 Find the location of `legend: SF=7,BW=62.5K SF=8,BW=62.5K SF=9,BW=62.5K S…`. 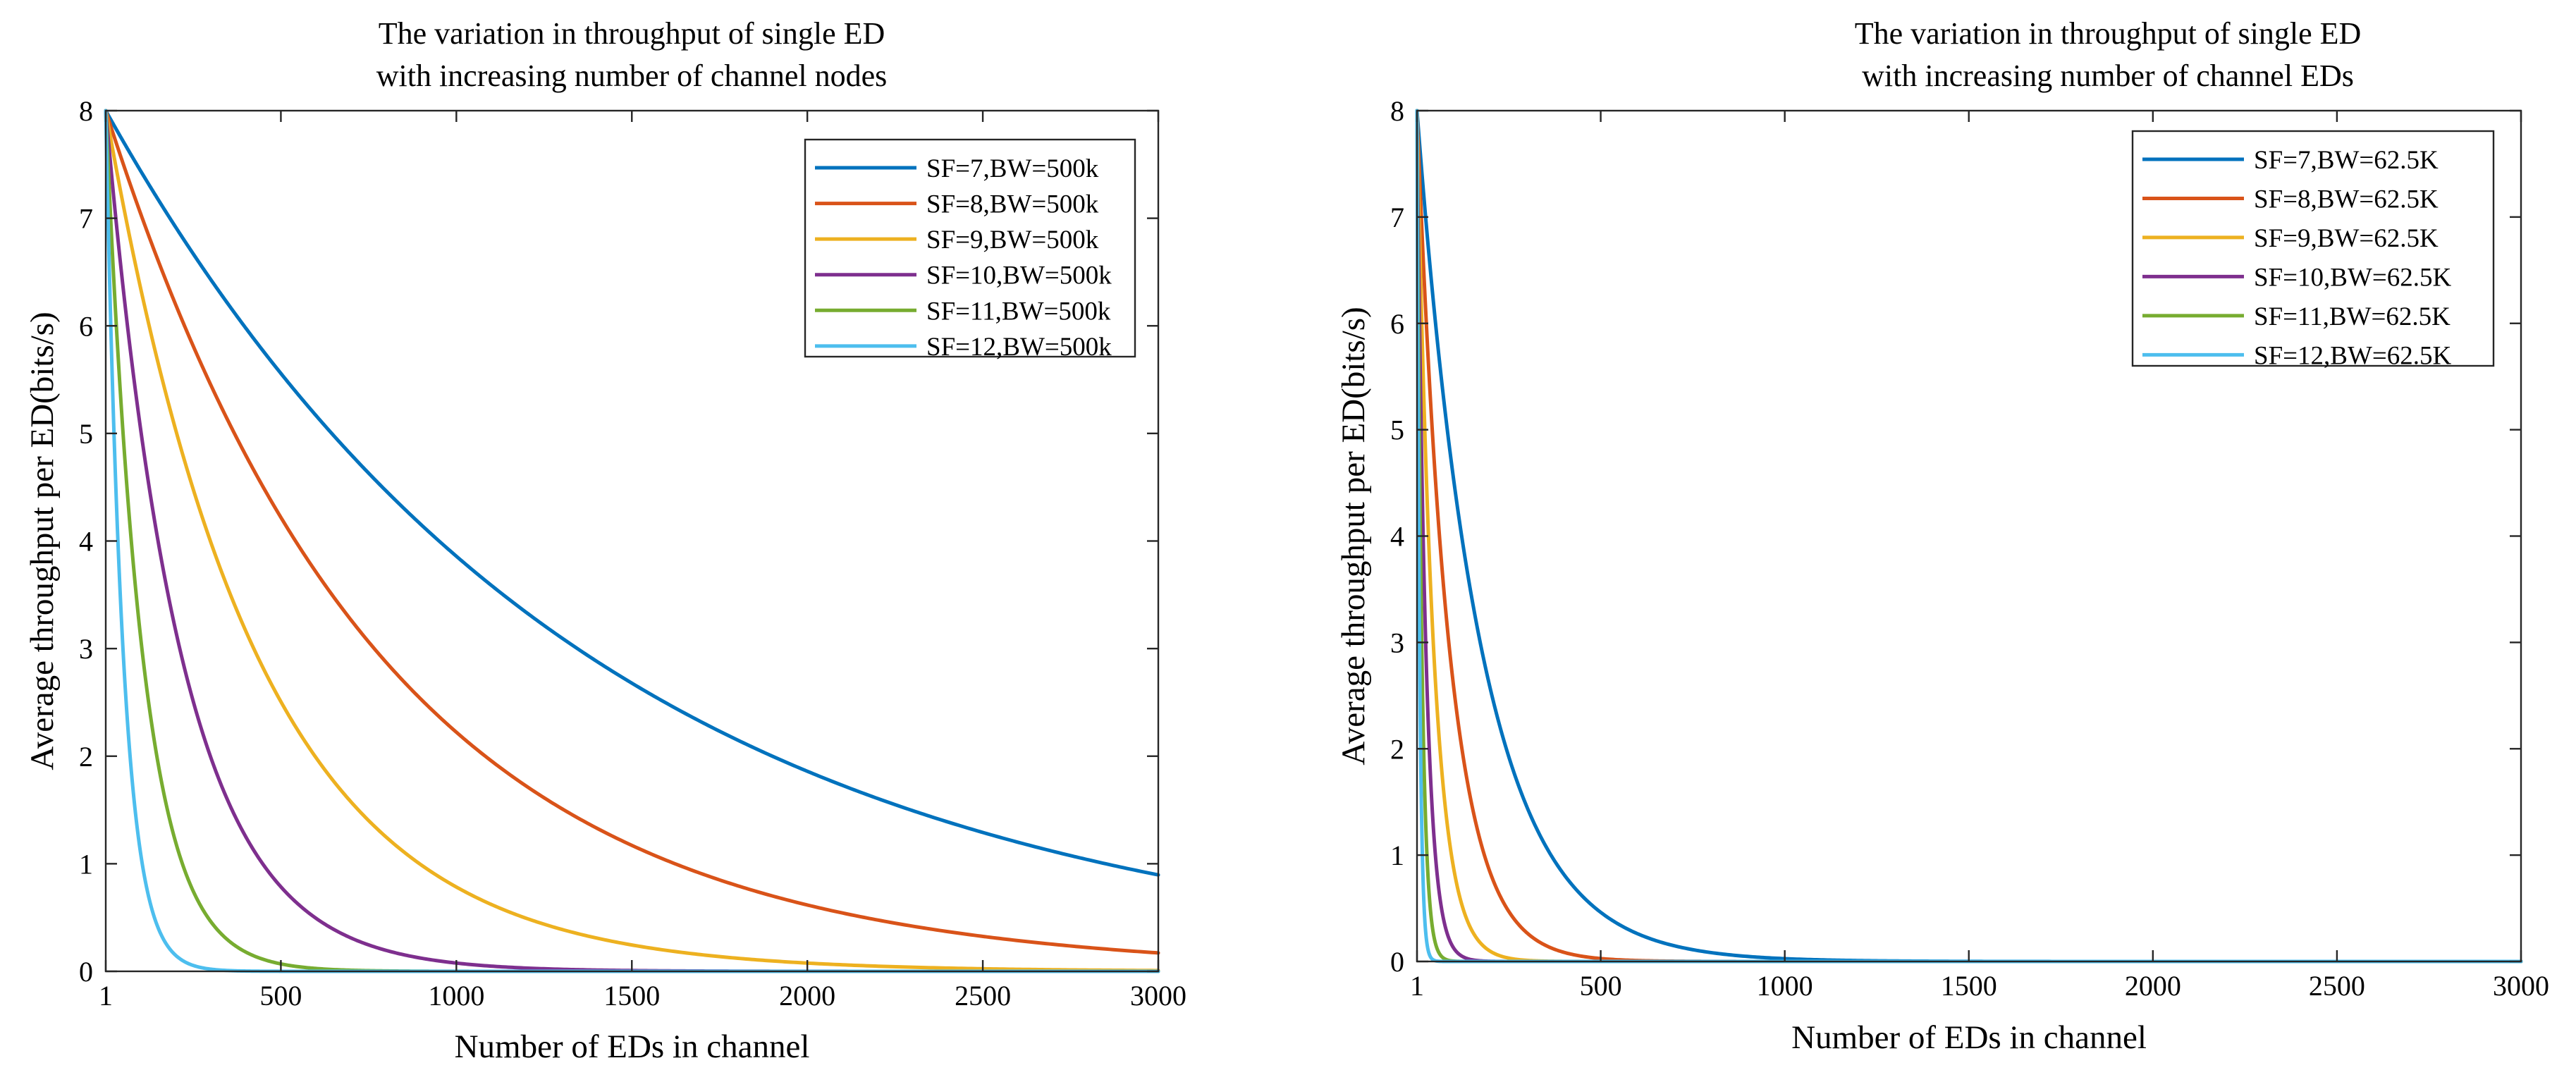

legend: SF=7,BW=62.5K SF=8,BW=62.5K SF=9,BW=62.5K S… is located at coordinates (2313, 250).